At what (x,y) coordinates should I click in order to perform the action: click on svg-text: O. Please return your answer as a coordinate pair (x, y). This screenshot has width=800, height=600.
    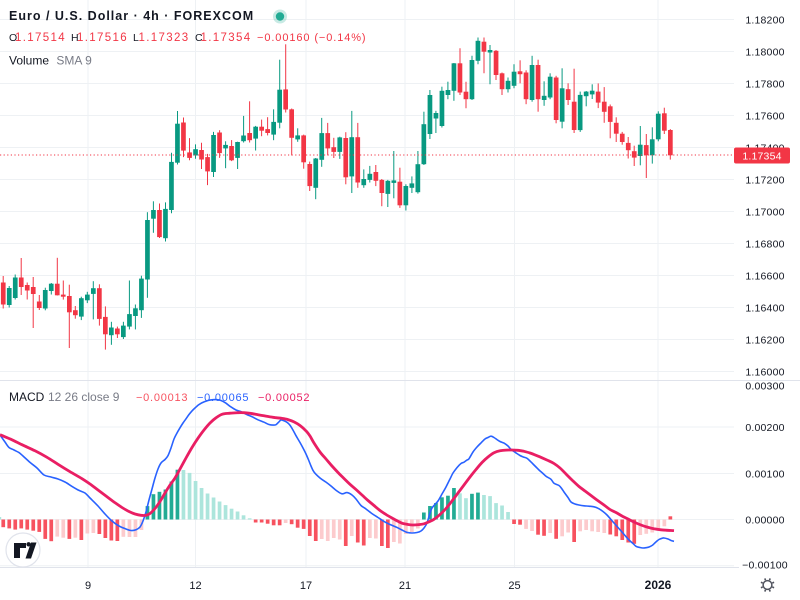
    Looking at the image, I should click on (13, 38).